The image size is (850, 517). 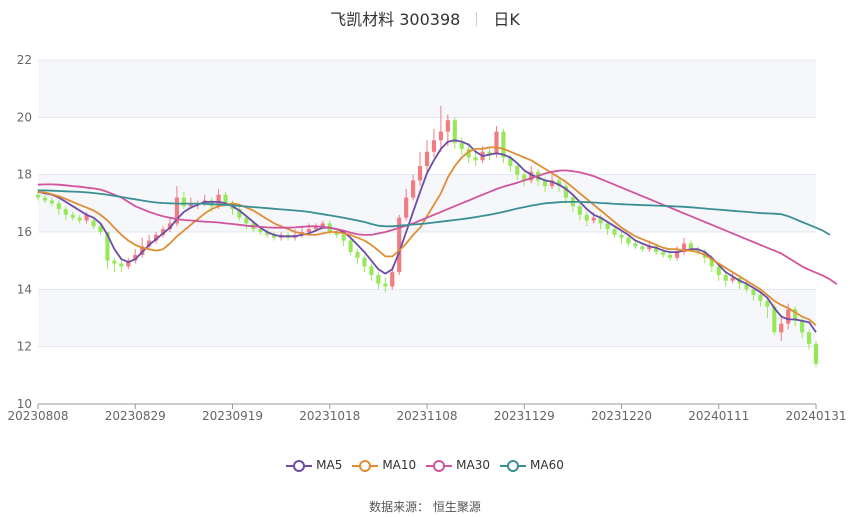 I want to click on legend-item-ma30: MA30, so click(x=458, y=465).